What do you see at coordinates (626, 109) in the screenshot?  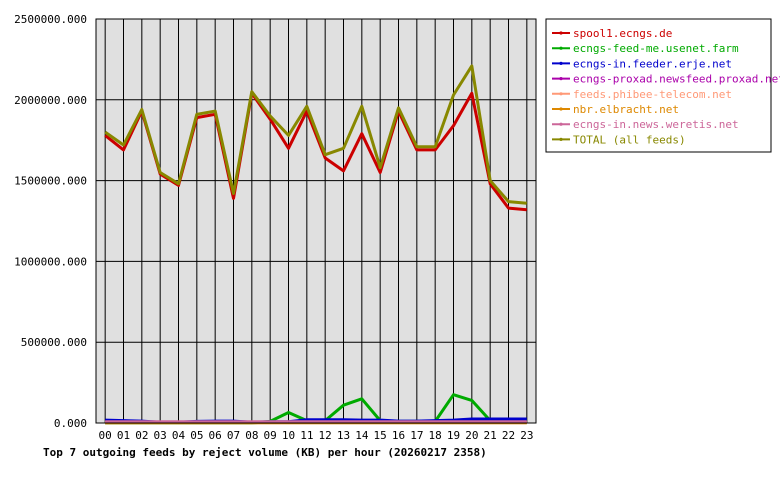 I see `legend-label-5: nbr.elbracht.net` at bounding box center [626, 109].